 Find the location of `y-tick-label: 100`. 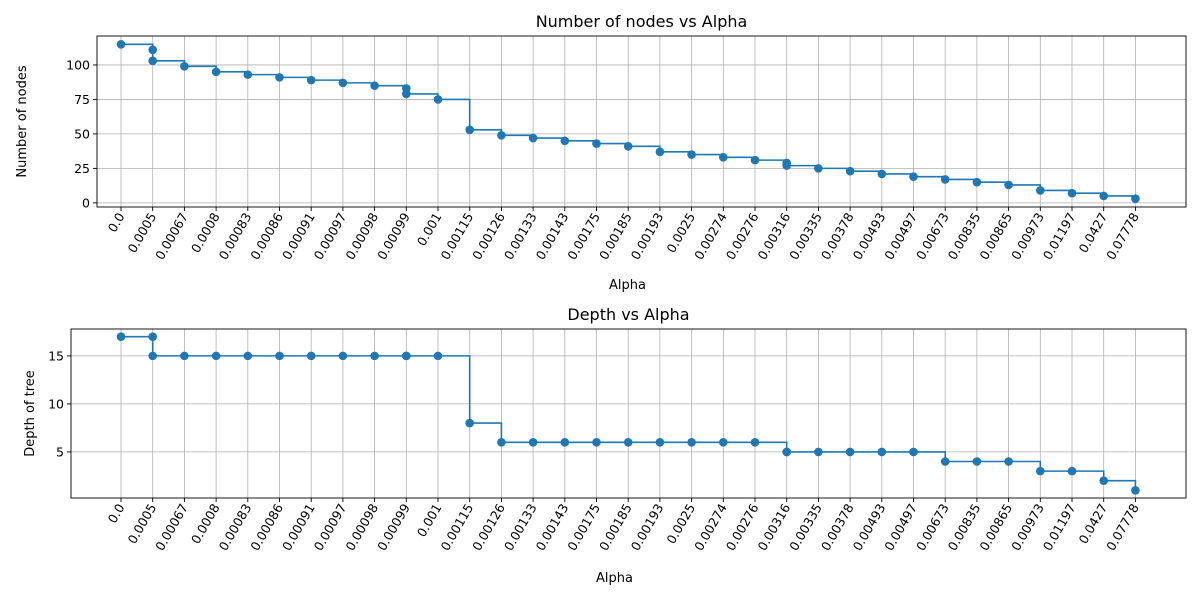

y-tick-label: 100 is located at coordinates (78, 64).